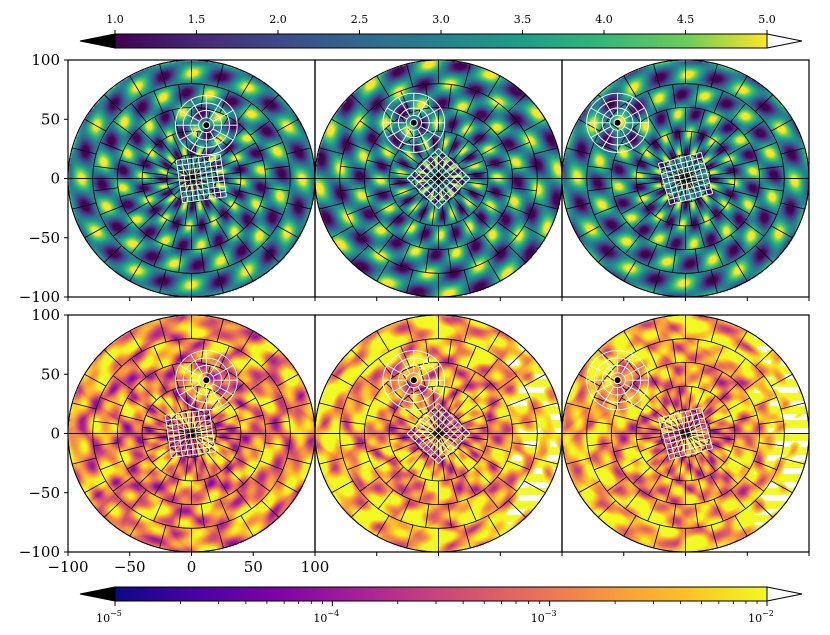 Image resolution: width=830 pixels, height=635 pixels. Describe the element at coordinates (44, 493) in the screenshot. I see `y-tick-label: −50` at that location.